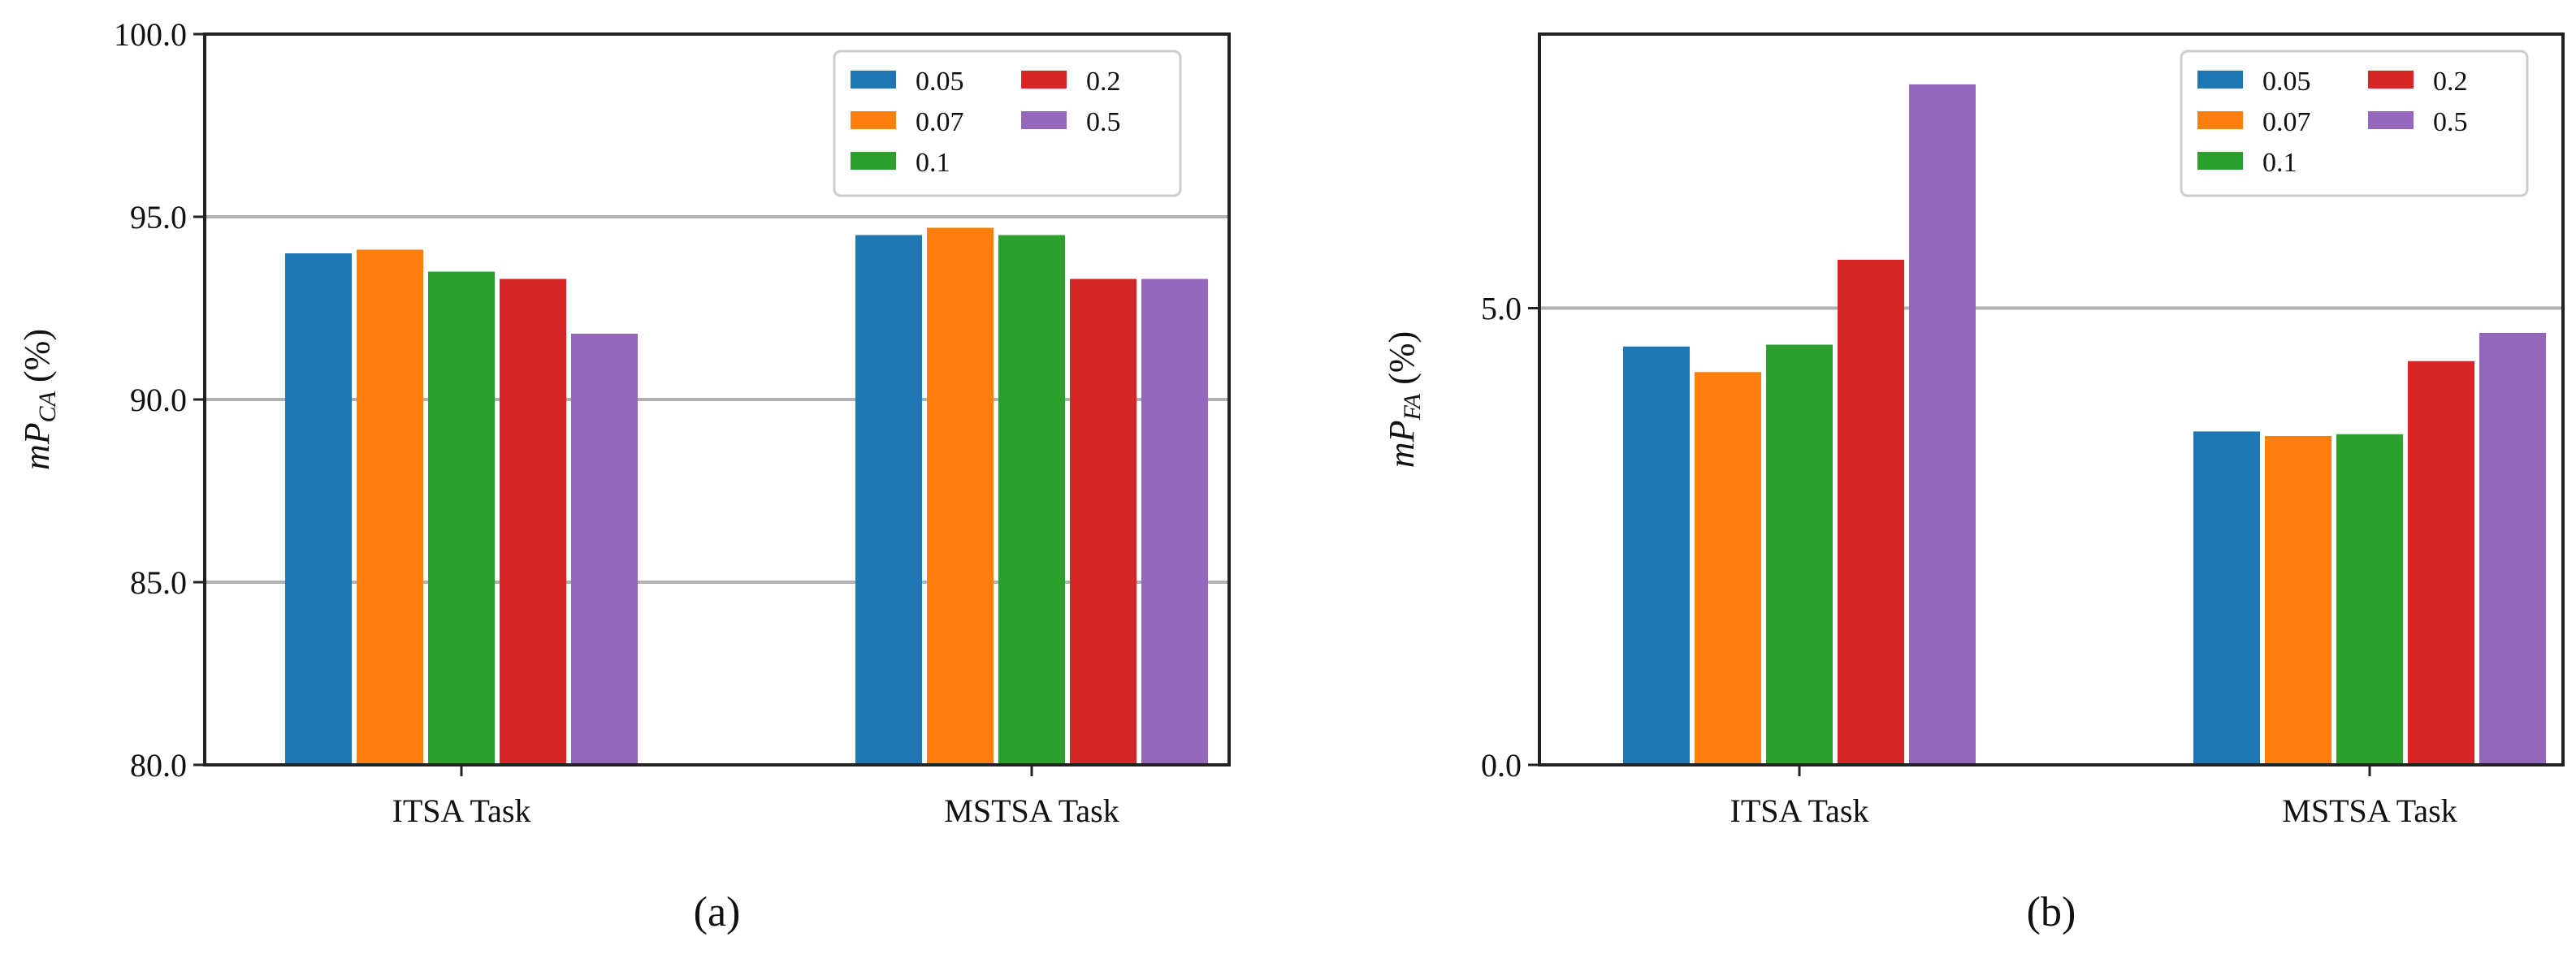  What do you see at coordinates (150, 34) in the screenshot?
I see `y-tick-label: 100.0` at bounding box center [150, 34].